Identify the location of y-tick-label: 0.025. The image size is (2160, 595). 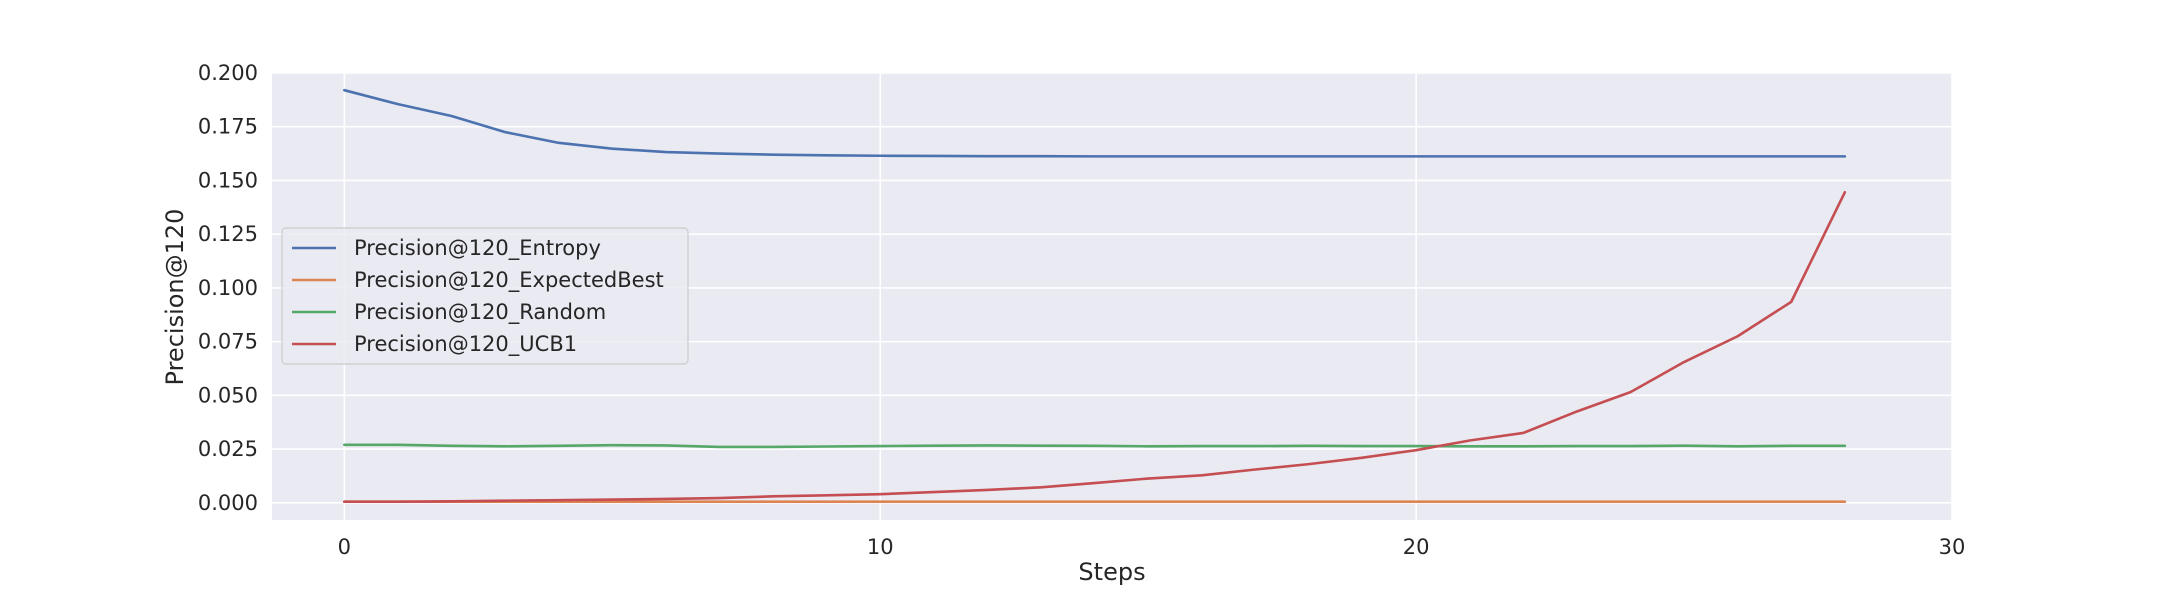
(228, 449).